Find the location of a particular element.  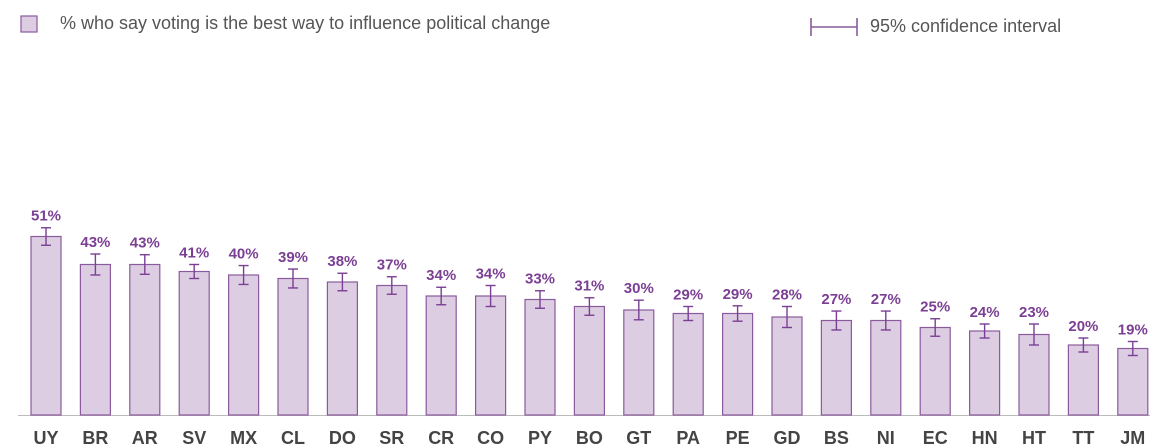

value-label: 28% is located at coordinates (787, 294).